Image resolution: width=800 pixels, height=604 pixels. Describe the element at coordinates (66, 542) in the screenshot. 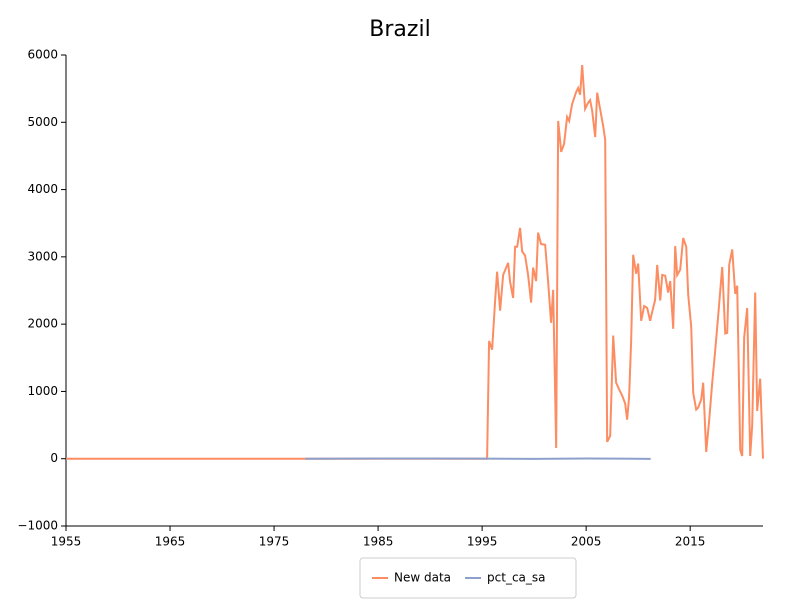

I see `x-tick-label: 1955` at that location.